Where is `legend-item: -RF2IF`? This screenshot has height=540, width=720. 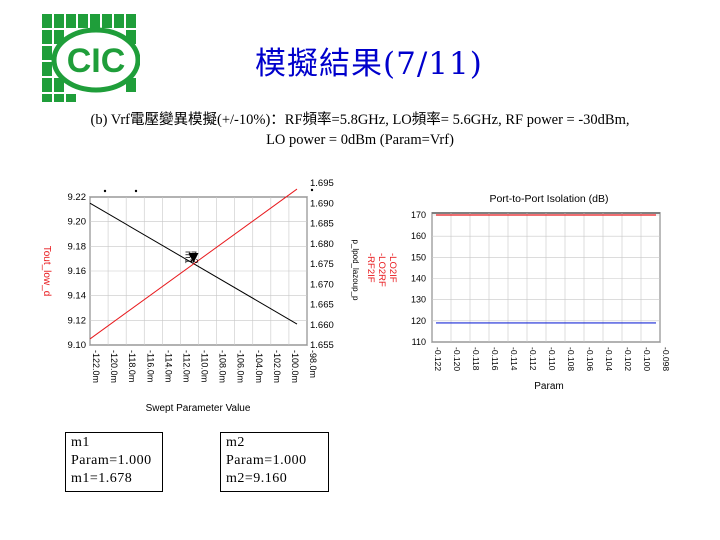
legend-item: -RF2IF is located at coordinates (370, 268).